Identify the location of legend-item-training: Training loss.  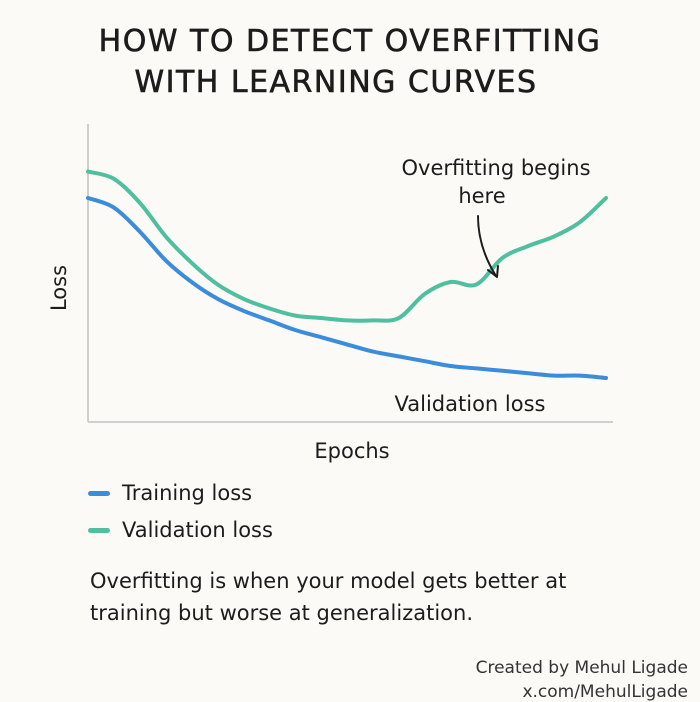
(170, 493).